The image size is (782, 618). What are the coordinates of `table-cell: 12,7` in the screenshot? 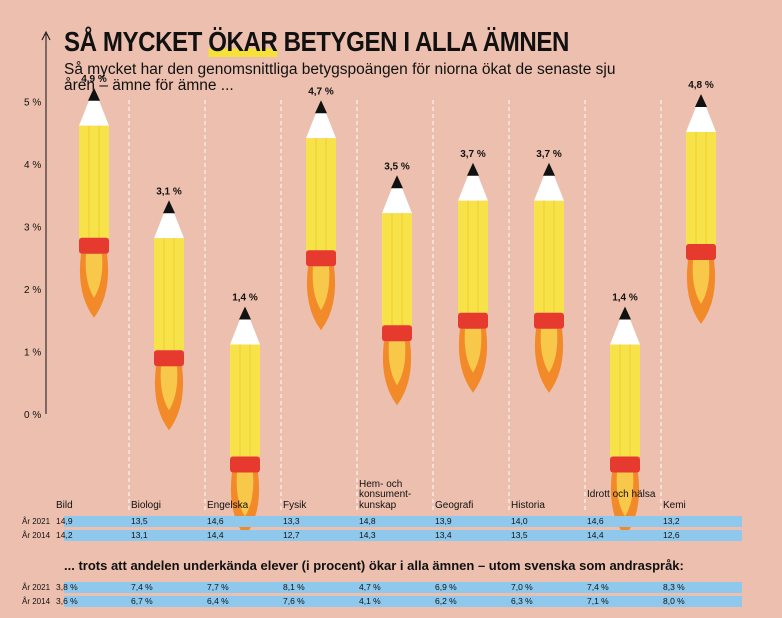 It's located at (291, 535).